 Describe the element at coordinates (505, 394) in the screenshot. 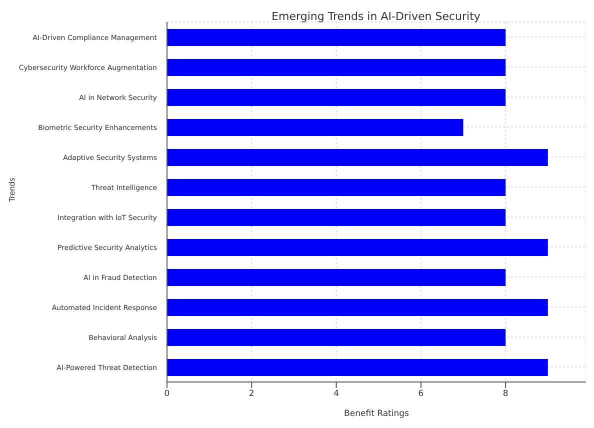

I see `x-tick-label: 8` at that location.